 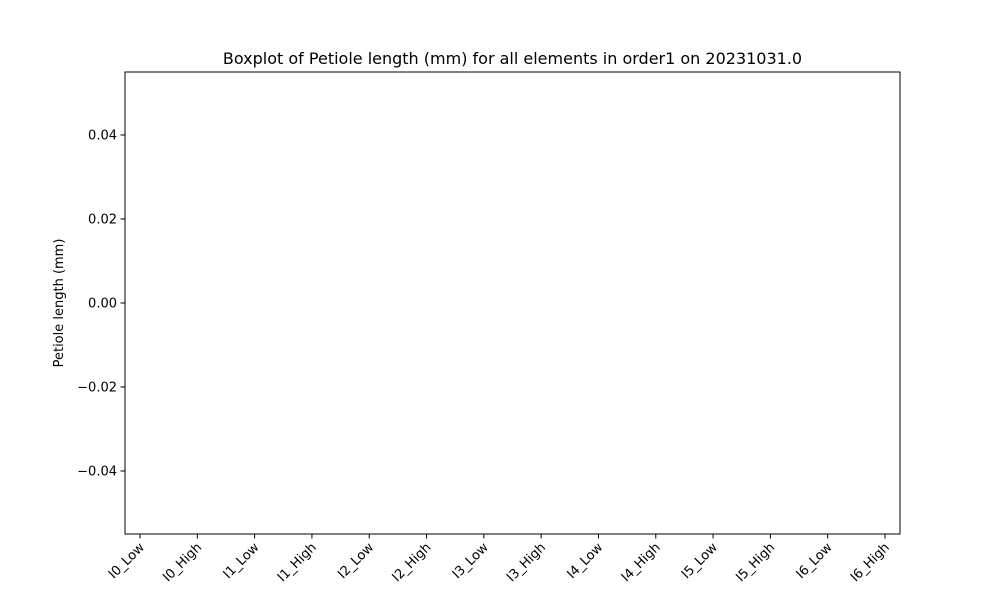 I want to click on y-tick-label: 0.02, so click(x=102, y=220).